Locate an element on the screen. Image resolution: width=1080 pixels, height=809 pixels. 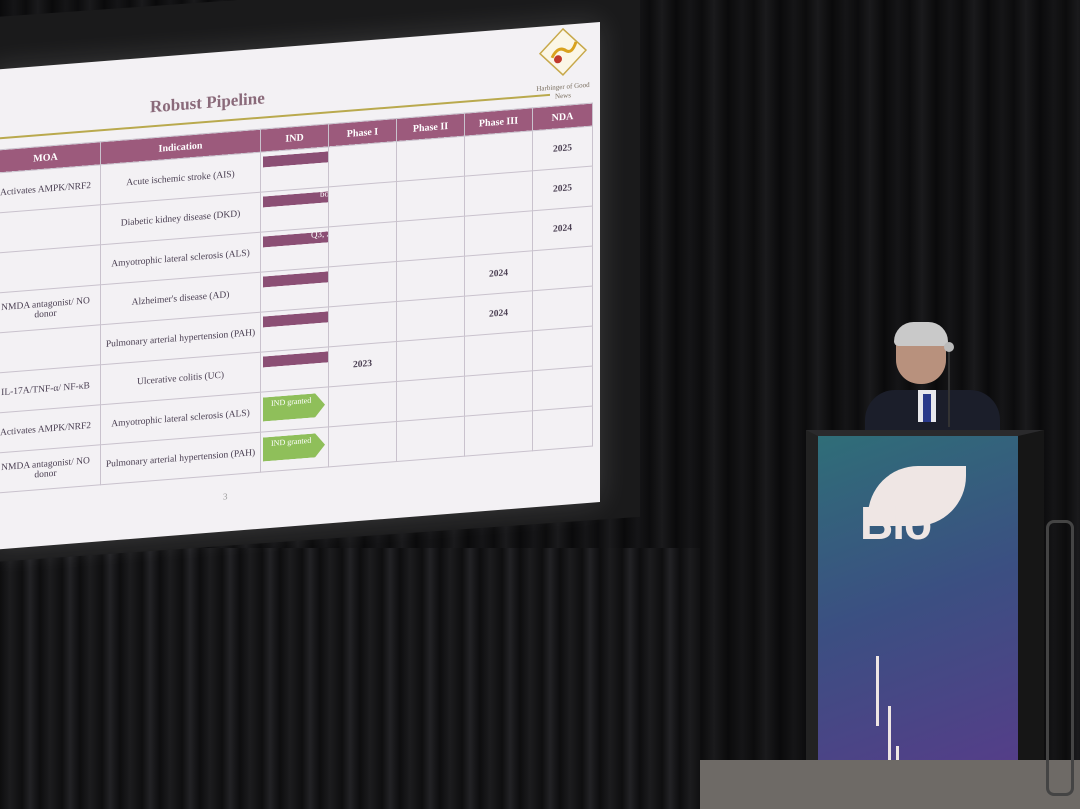
speaker-tie is located at coordinates (927, 408).